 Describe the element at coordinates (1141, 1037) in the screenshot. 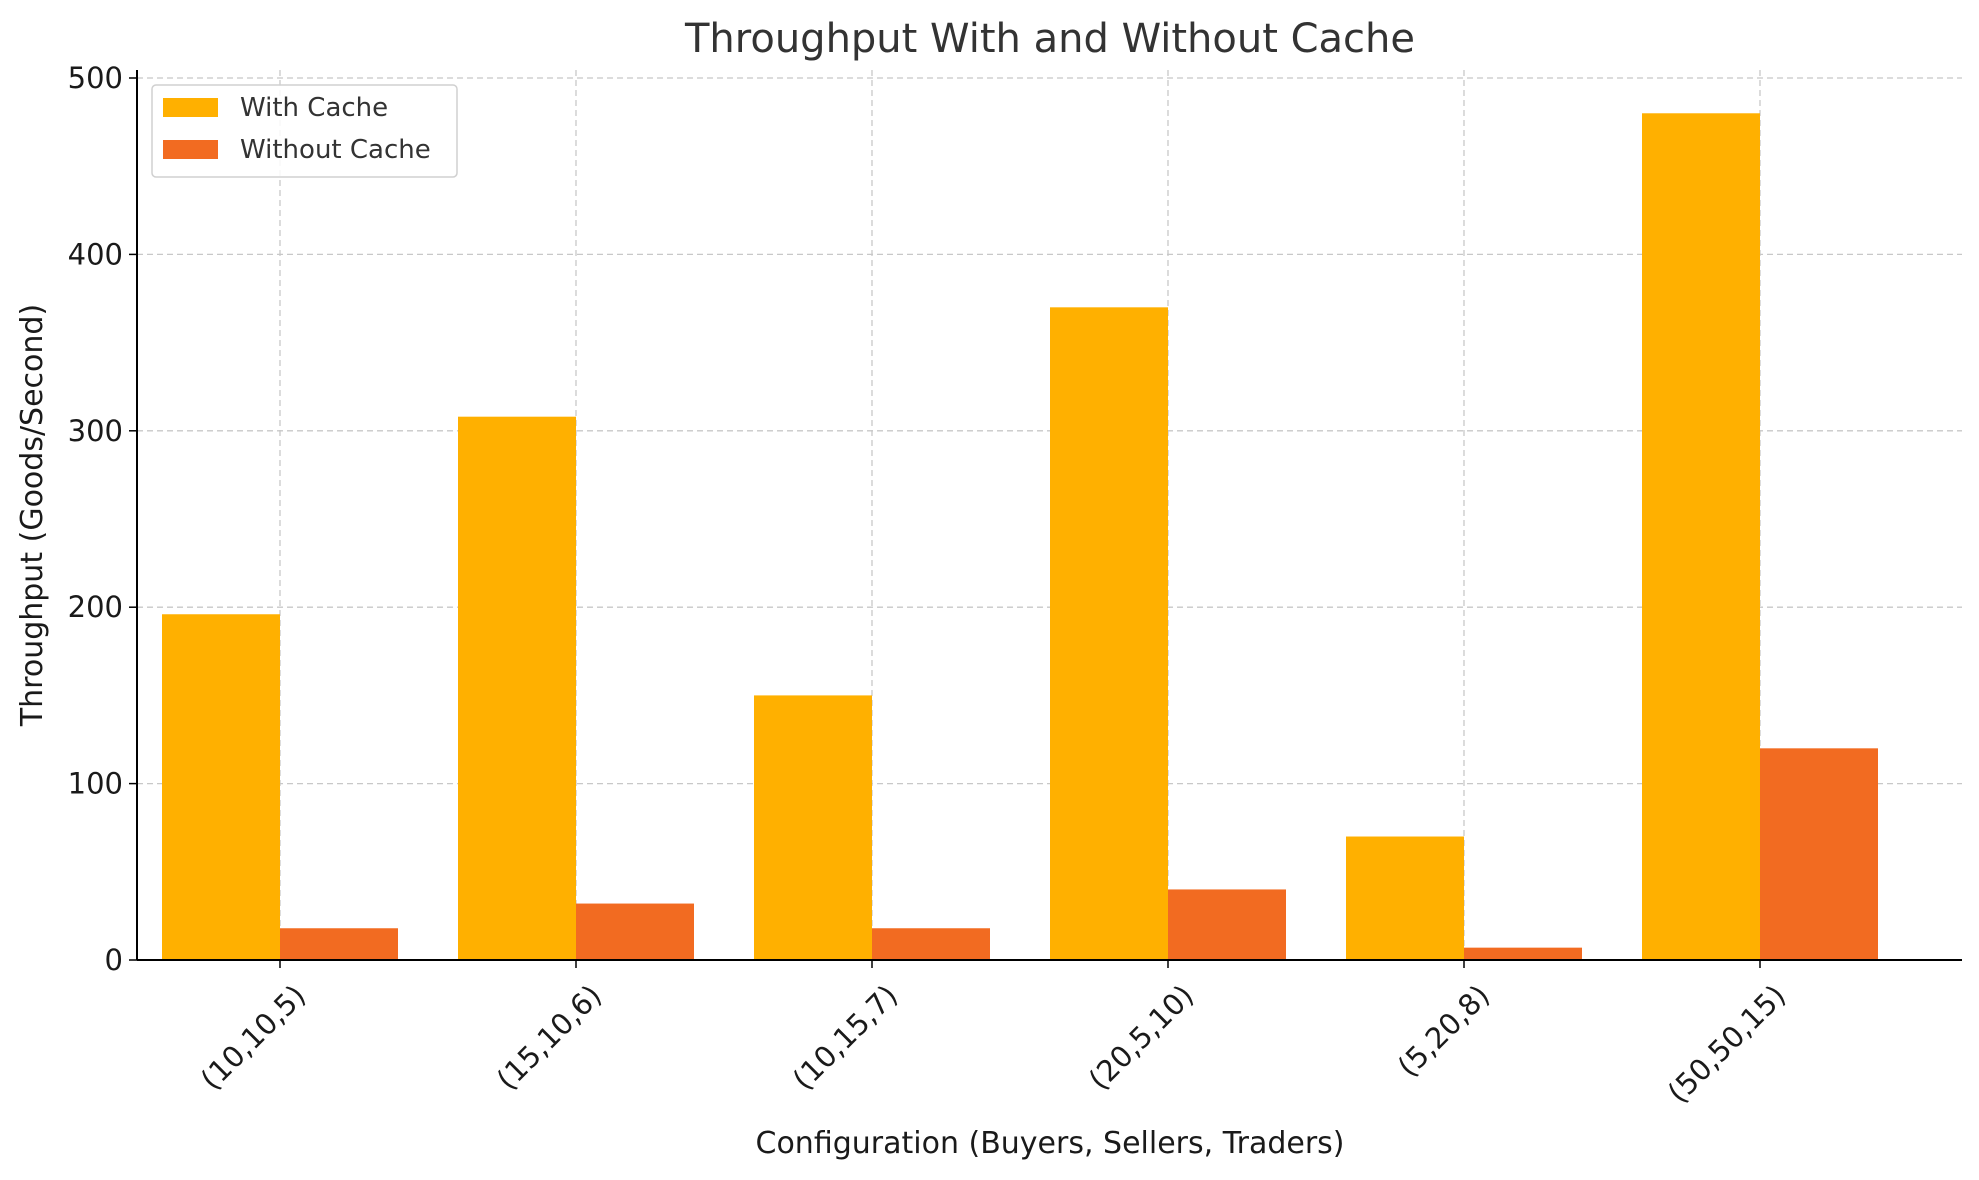

I see `x-tick-label: (20,5,10)` at that location.